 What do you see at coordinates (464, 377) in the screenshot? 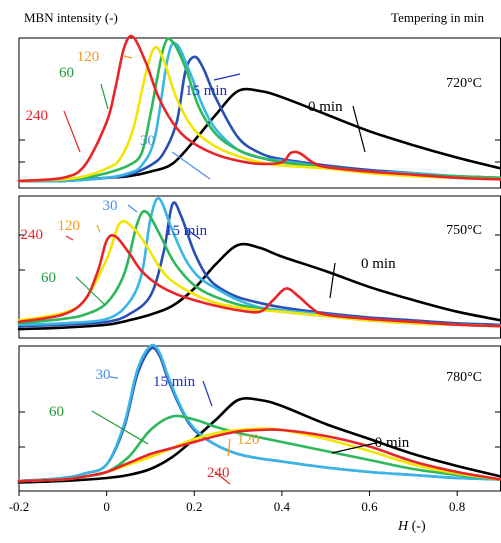
I see `panel-temperature: 780°C` at bounding box center [464, 377].